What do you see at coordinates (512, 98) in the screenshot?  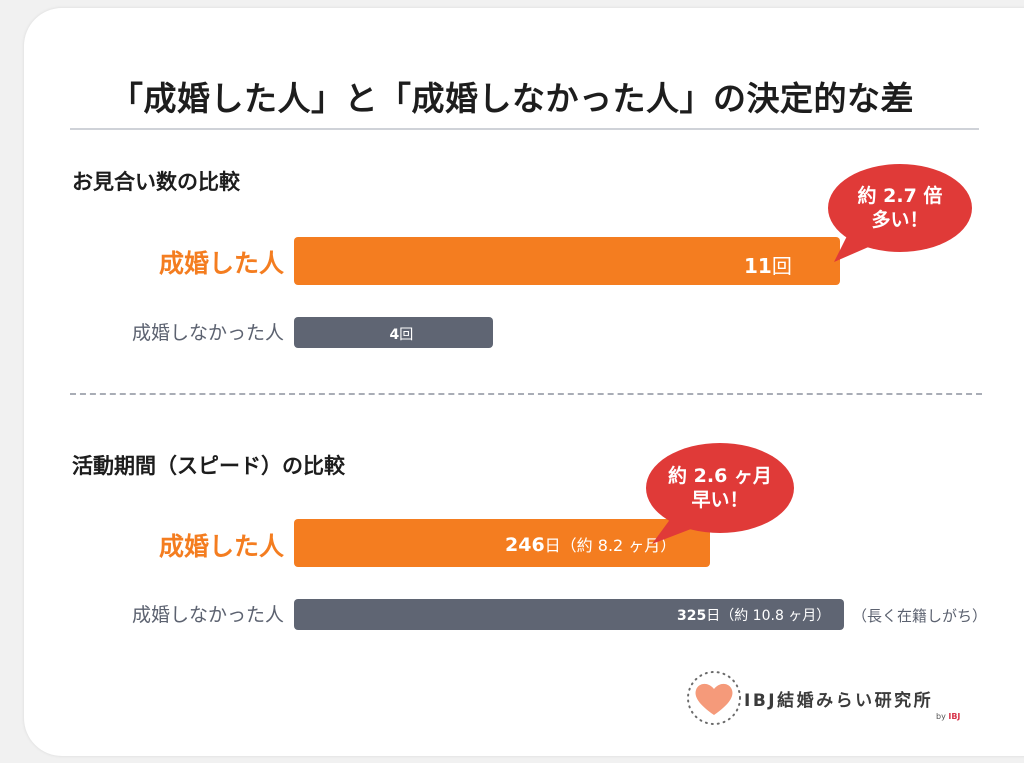 I see `page-title: 「成婚した人」と「成婚しなかった人」の決定的な差` at bounding box center [512, 98].